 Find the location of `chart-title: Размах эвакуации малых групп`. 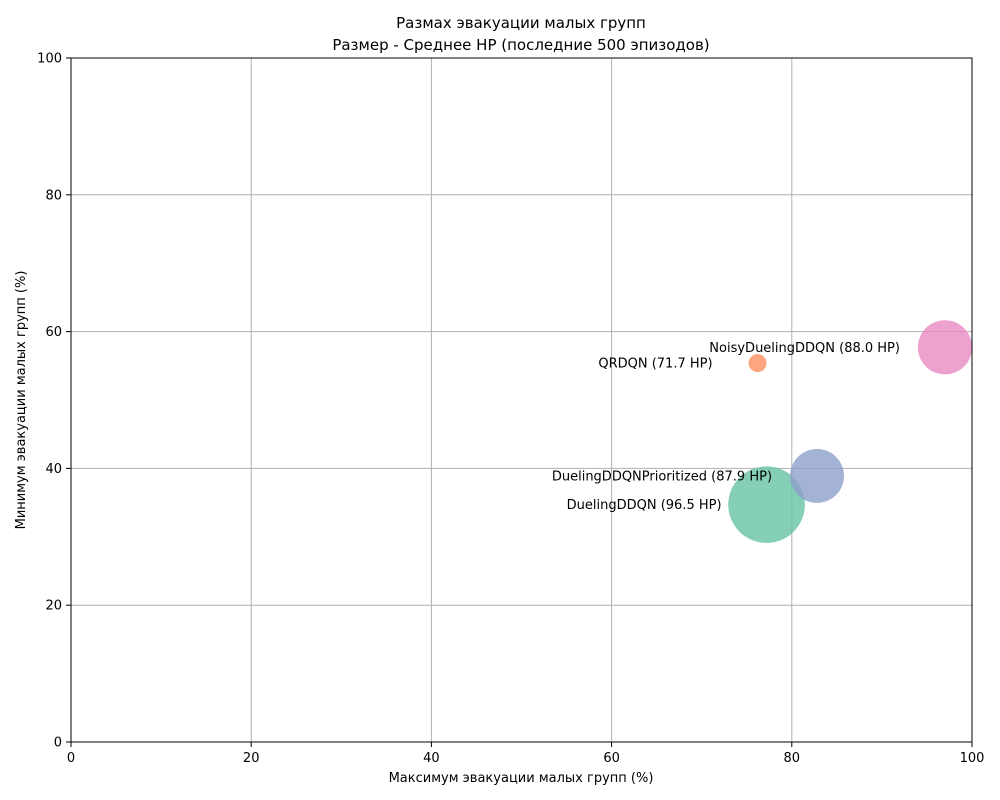

chart-title: Размах эвакуации малых групп is located at coordinates (521, 23).